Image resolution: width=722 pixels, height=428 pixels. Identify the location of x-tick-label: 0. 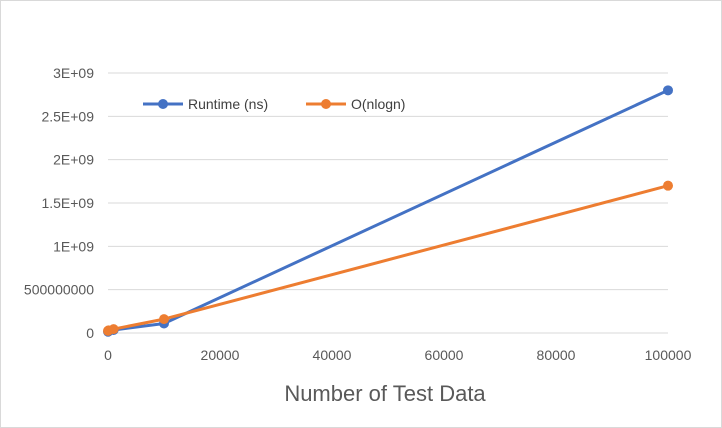
(108, 355).